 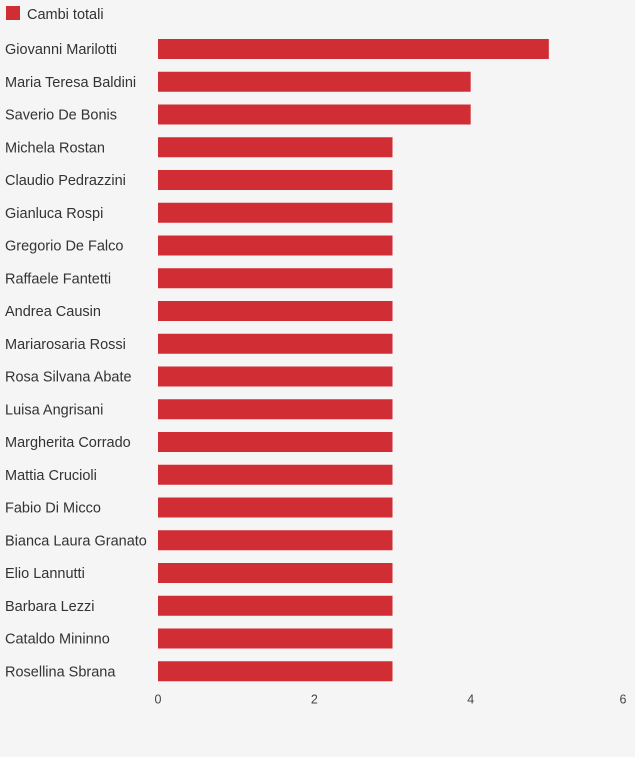 I want to click on category-label: Cataldo Mininno, so click(x=57, y=640).